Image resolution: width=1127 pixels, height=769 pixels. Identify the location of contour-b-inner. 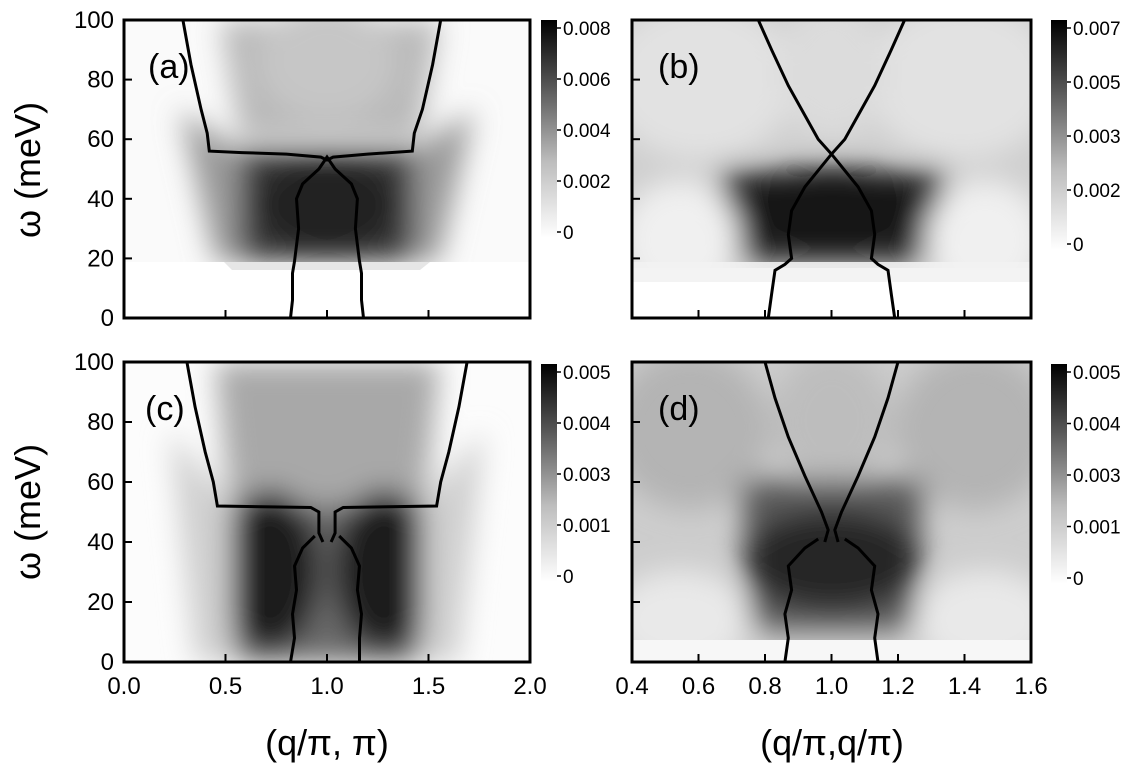
(831, 235).